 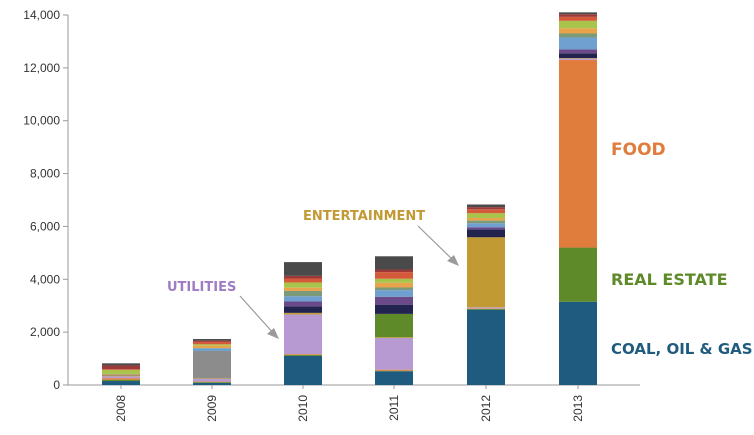 I want to click on x-tick-label-2012: 2012, so click(x=486, y=408).